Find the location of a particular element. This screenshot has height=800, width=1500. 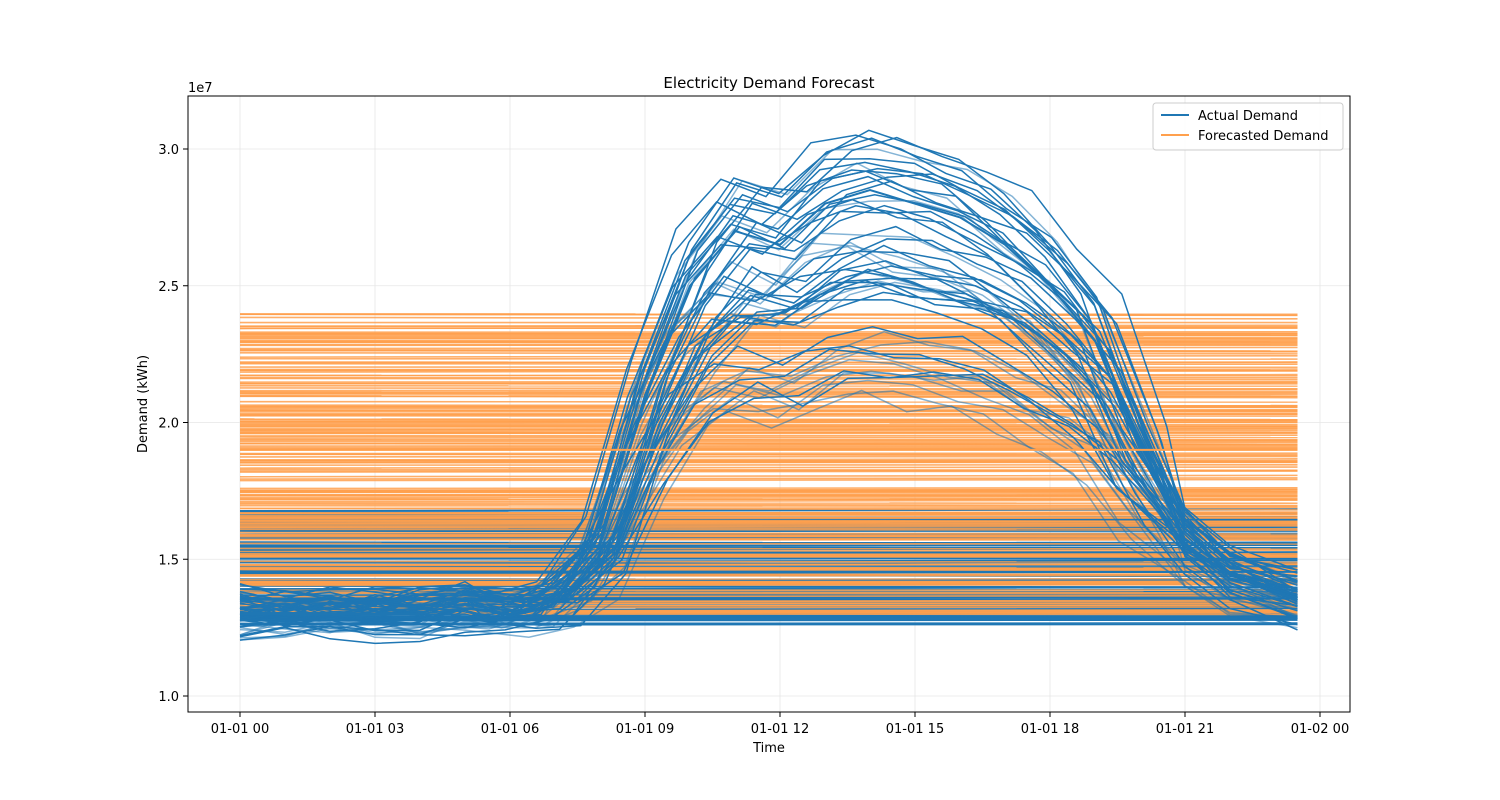

y-tick-label: 2.5 is located at coordinates (168, 287).